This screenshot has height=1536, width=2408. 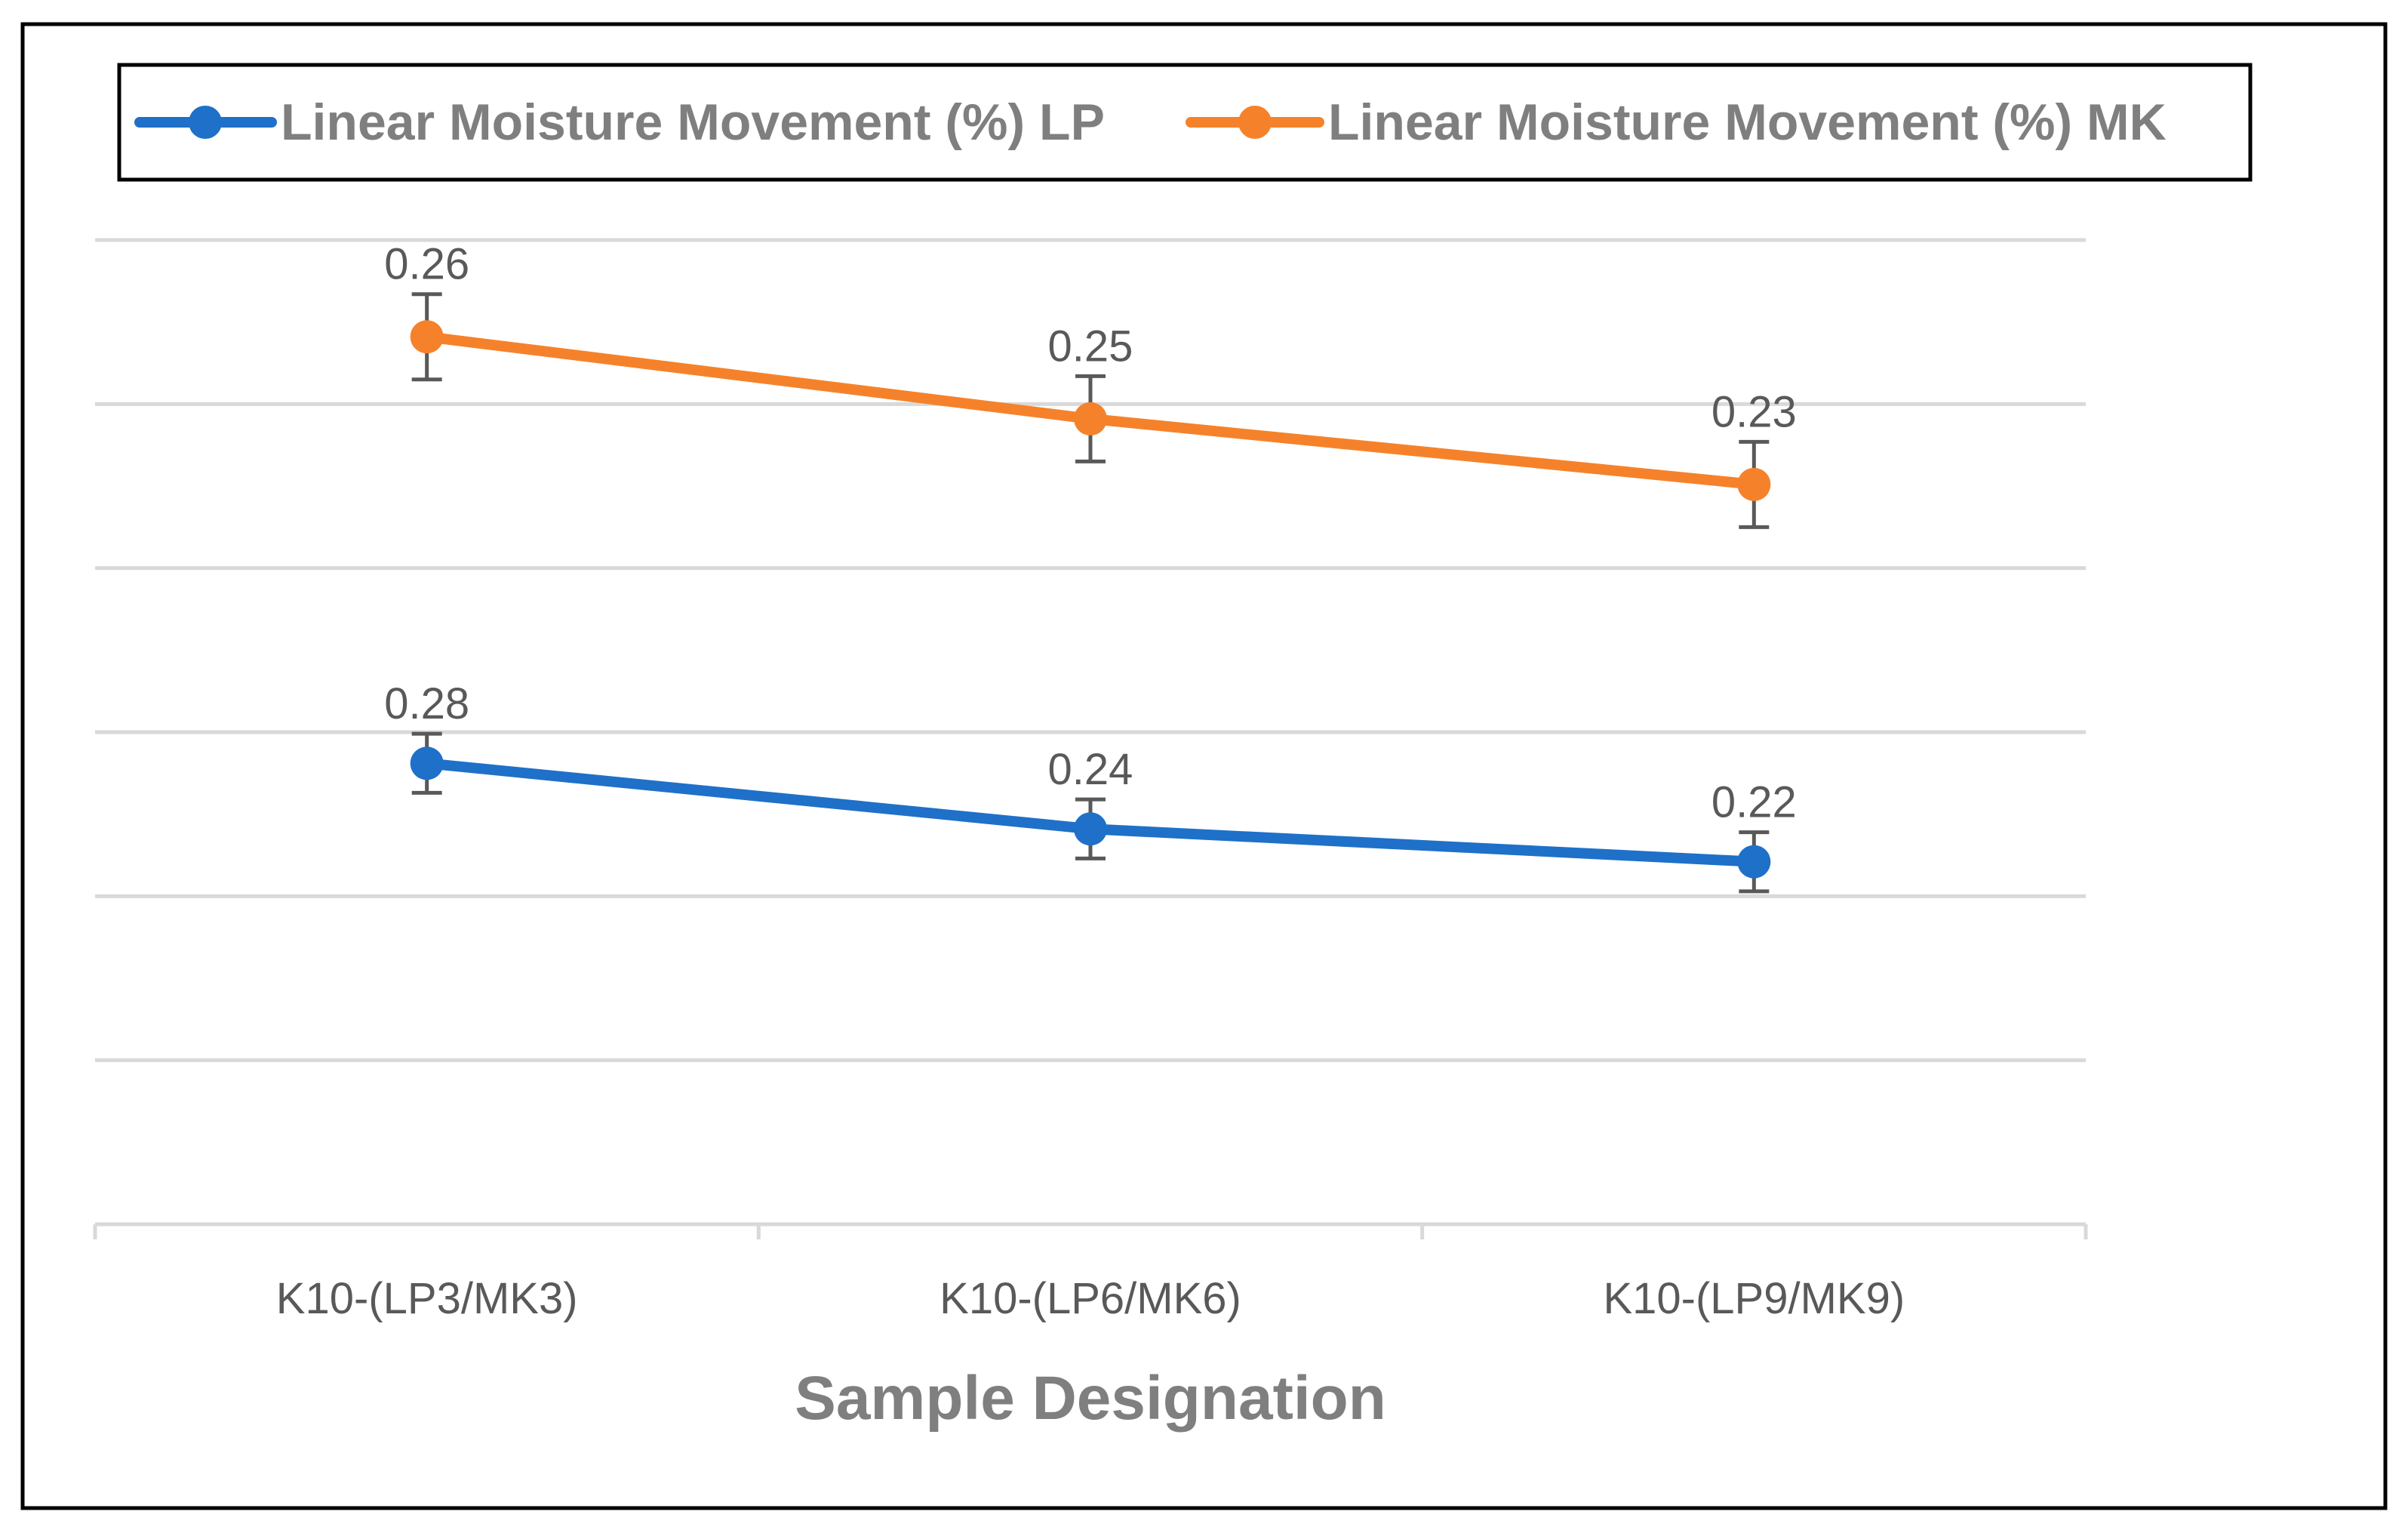 What do you see at coordinates (1754, 802) in the screenshot?
I see `data-label: 0.22` at bounding box center [1754, 802].